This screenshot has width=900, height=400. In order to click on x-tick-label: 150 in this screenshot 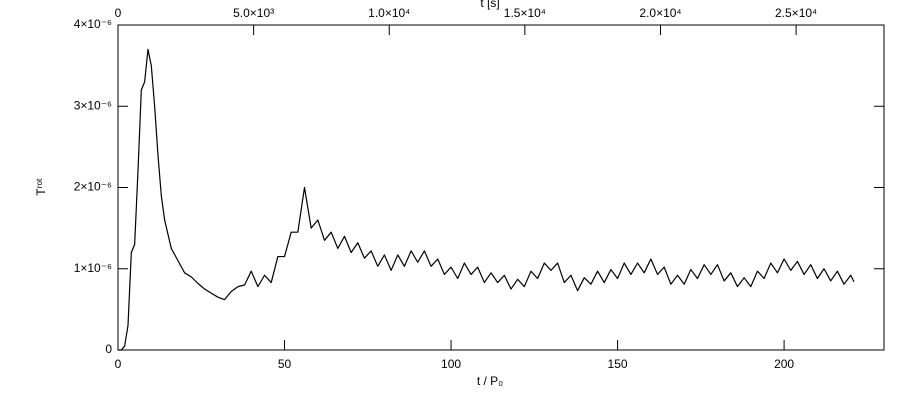, I will do `click(618, 364)`.